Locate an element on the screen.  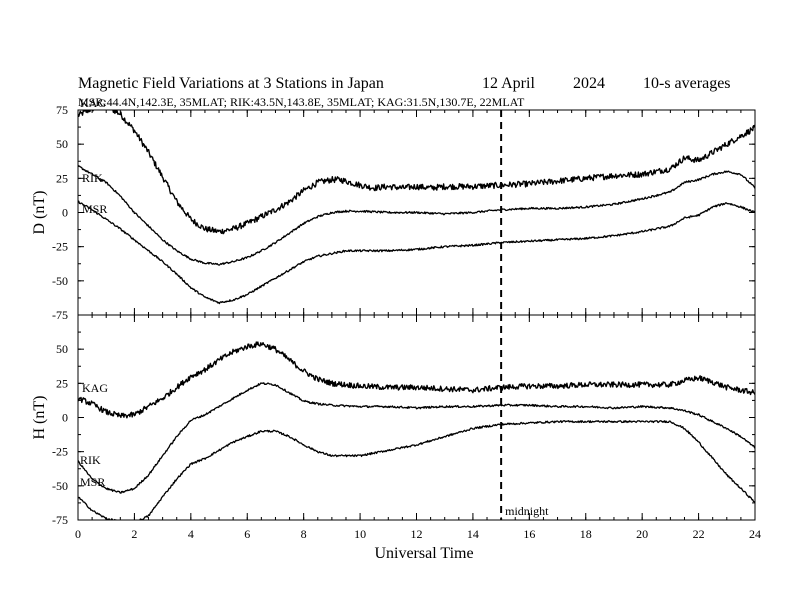
x-tick-label: 8 is located at coordinates (304, 534).